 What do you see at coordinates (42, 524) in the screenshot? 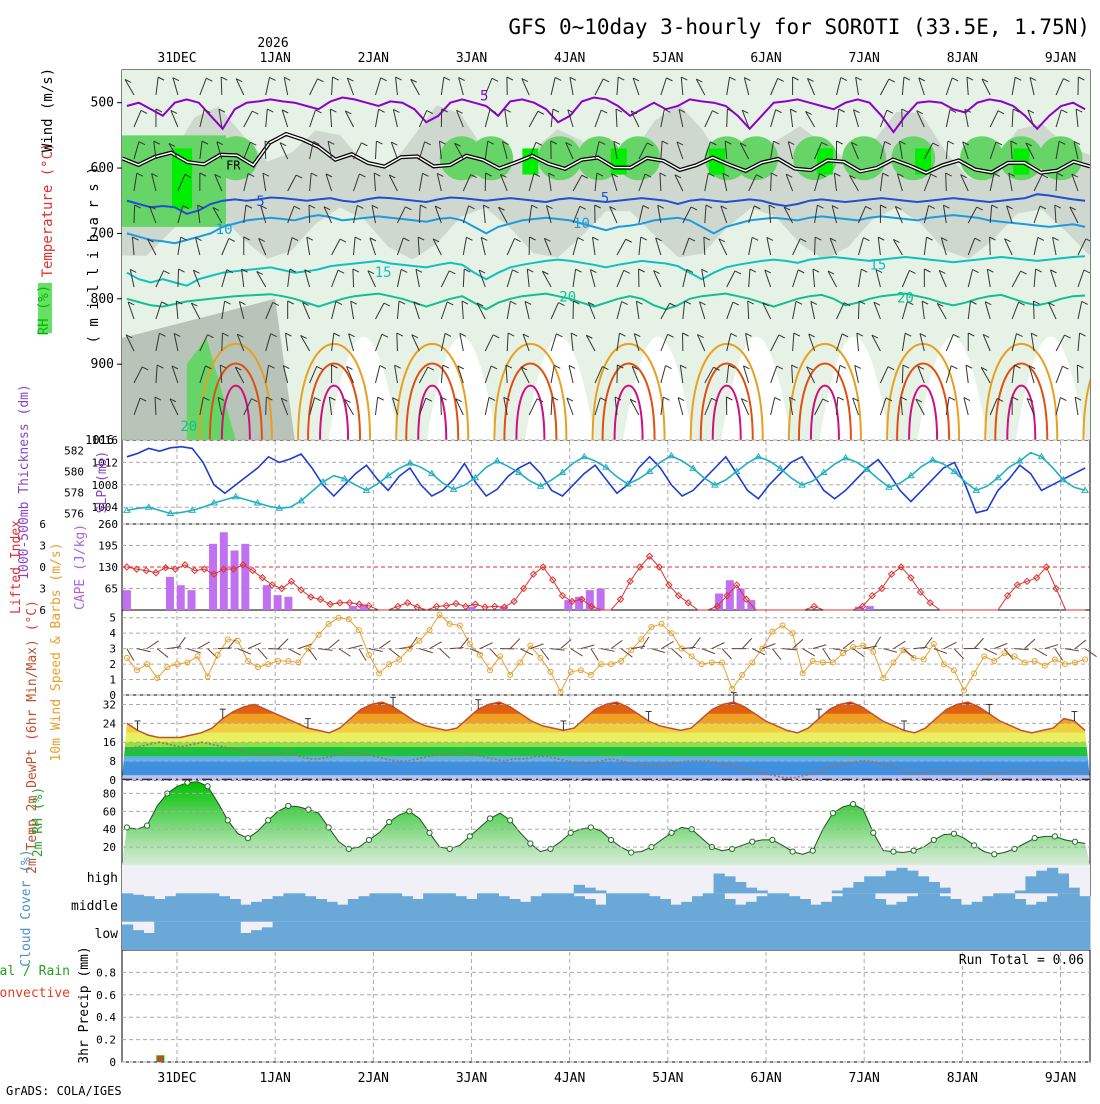
I see `li-tick-label: 6` at bounding box center [42, 524].